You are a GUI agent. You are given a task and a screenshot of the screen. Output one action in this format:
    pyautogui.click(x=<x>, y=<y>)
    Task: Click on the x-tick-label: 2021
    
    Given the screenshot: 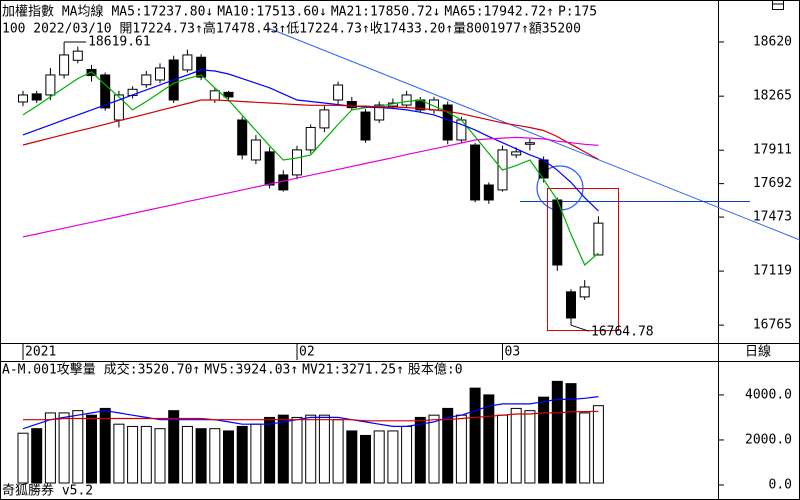 What is the action you would take?
    pyautogui.click(x=40, y=352)
    